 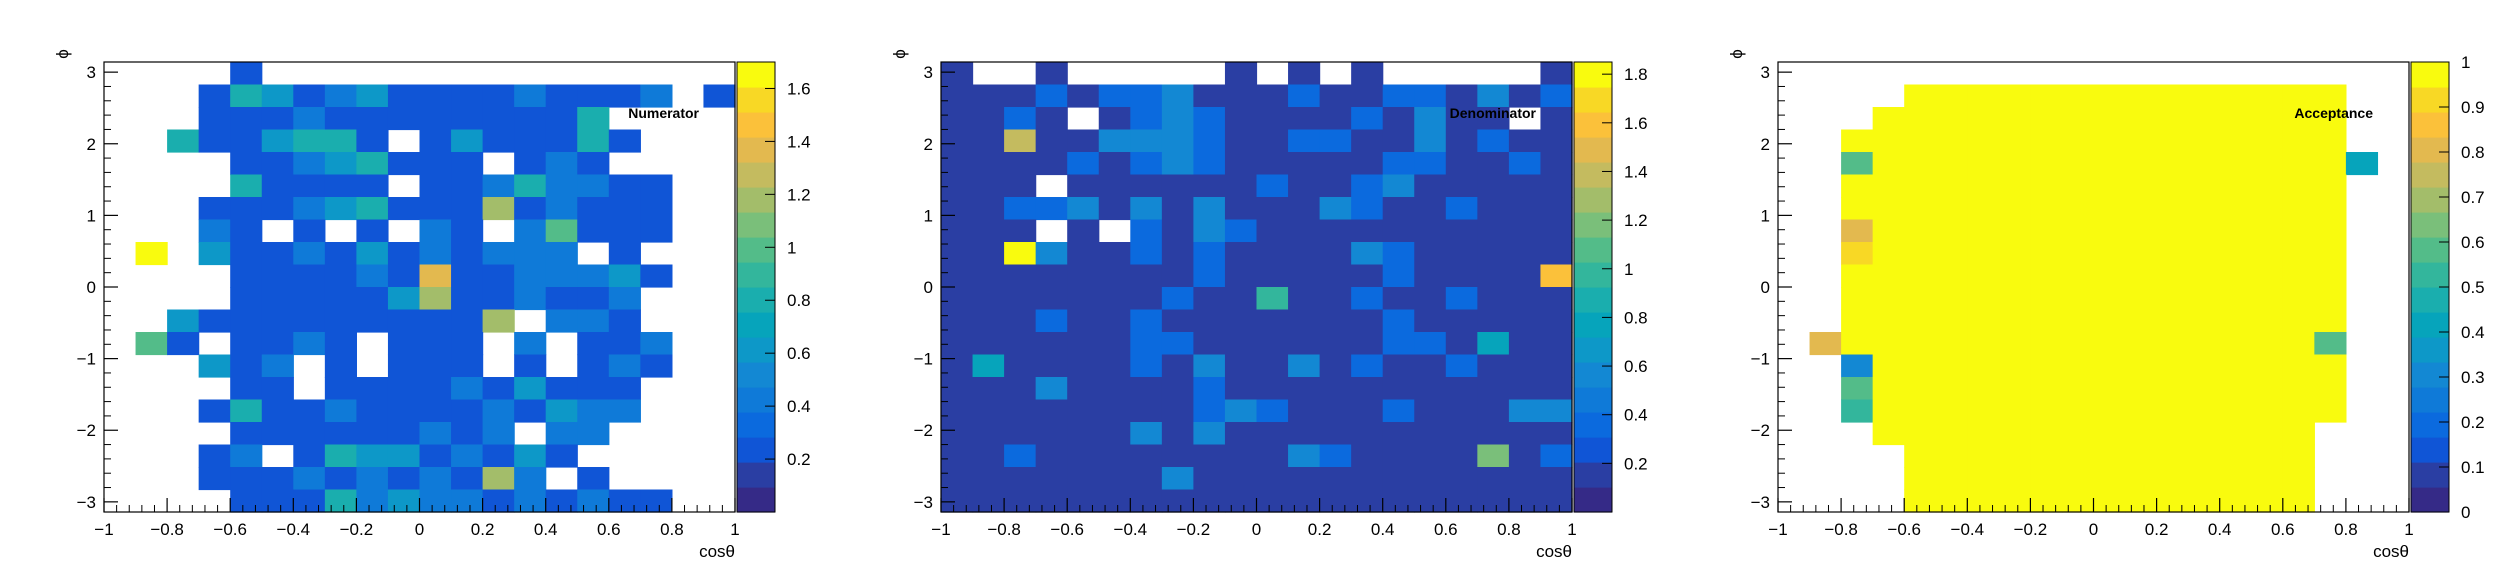 What do you see at coordinates (928, 215) in the screenshot?
I see `y-tick-label: 1` at bounding box center [928, 215].